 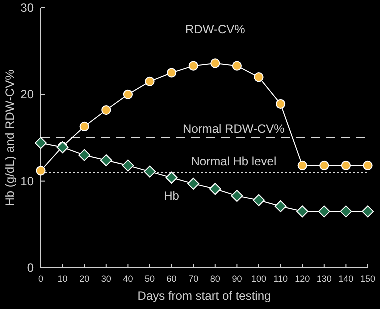 What do you see at coordinates (302, 279) in the screenshot?
I see `x-tick-label: 120` at bounding box center [302, 279].